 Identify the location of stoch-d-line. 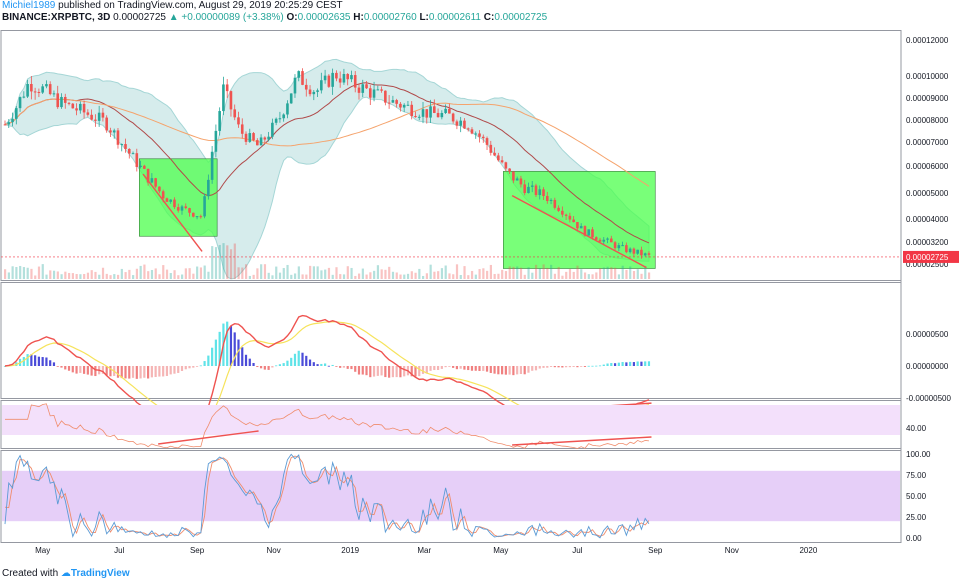
(327, 496).